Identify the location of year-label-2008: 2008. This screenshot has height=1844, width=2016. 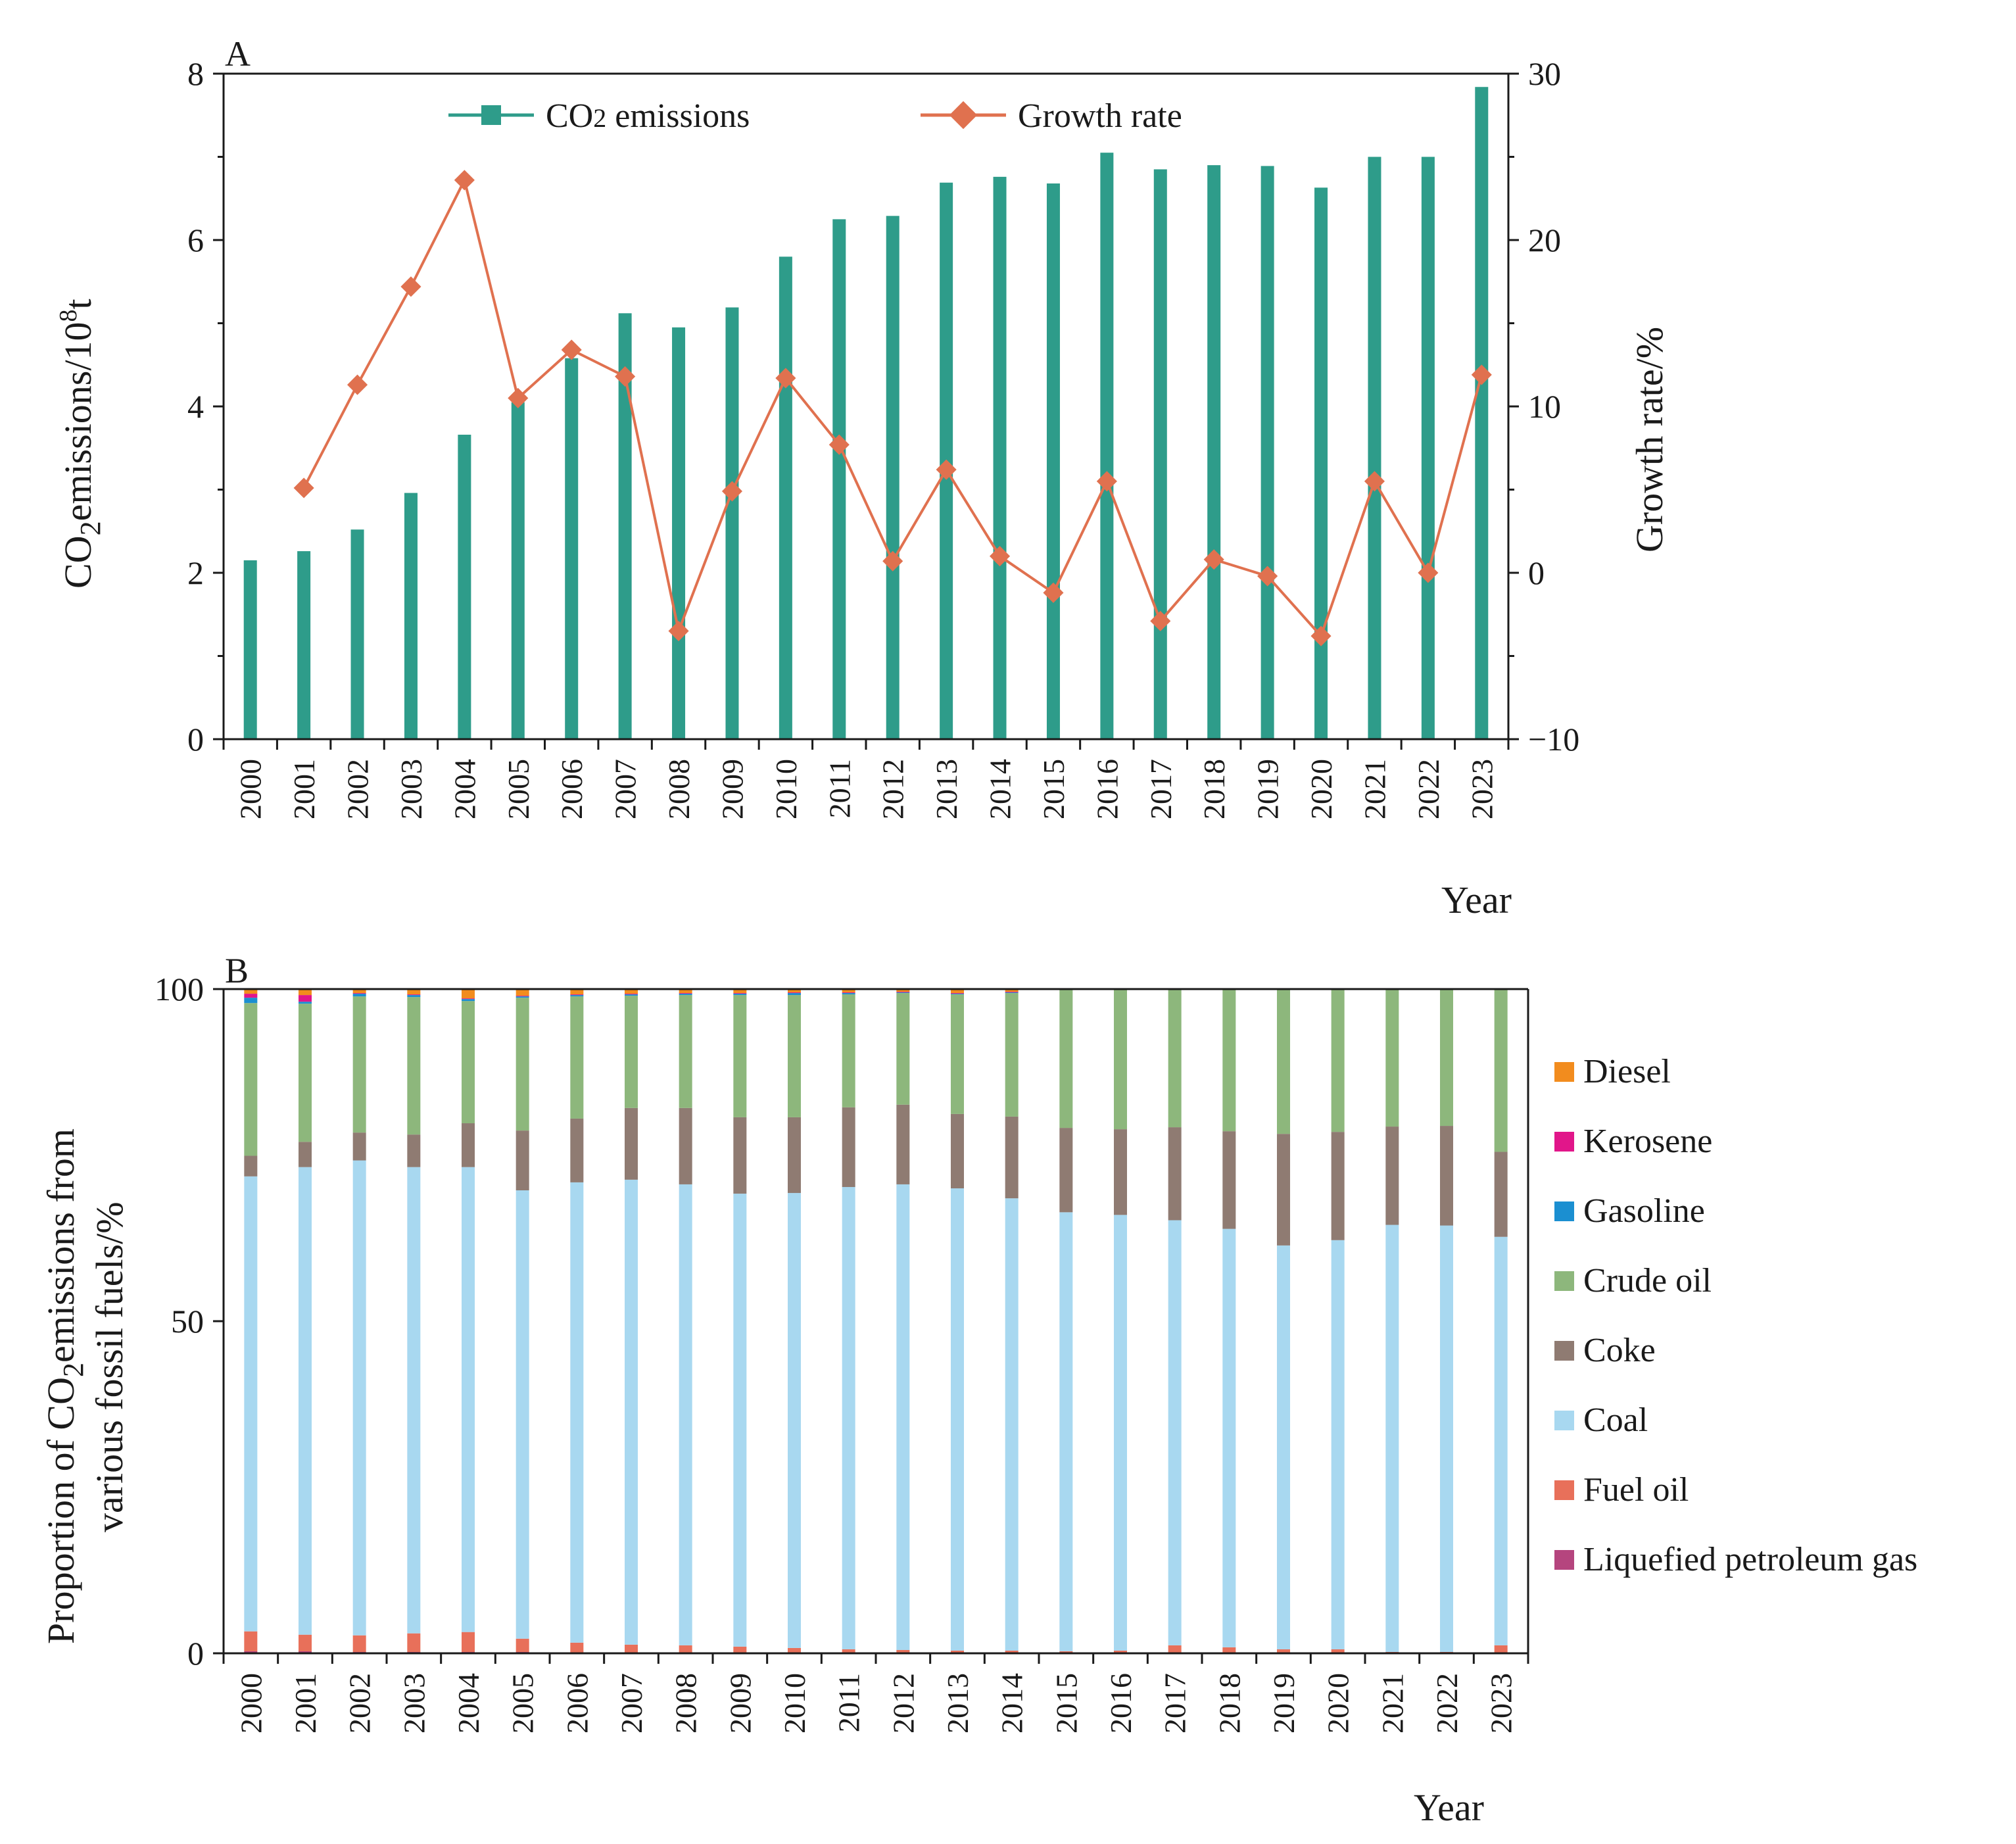
(679, 789).